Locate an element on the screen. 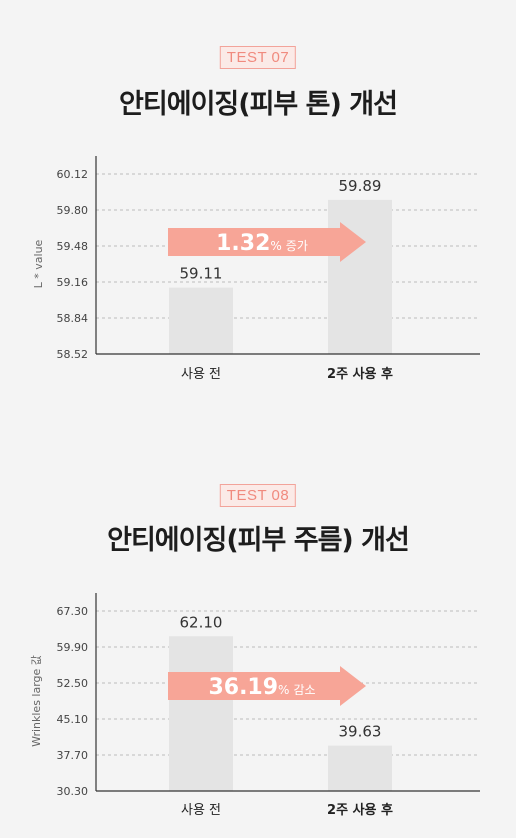 This screenshot has height=838, width=516. y-tick-label: 52.50 is located at coordinates (73, 683).